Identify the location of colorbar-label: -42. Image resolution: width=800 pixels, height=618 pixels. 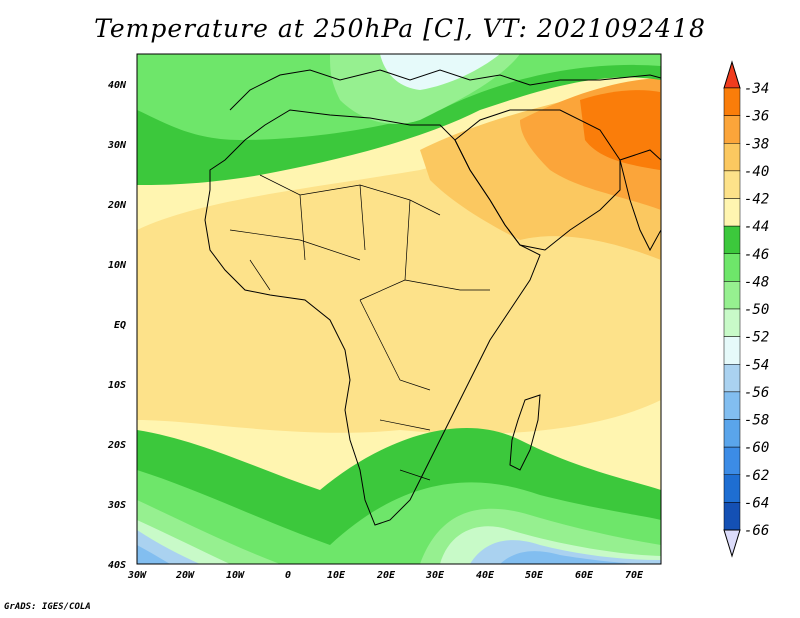
(756, 200).